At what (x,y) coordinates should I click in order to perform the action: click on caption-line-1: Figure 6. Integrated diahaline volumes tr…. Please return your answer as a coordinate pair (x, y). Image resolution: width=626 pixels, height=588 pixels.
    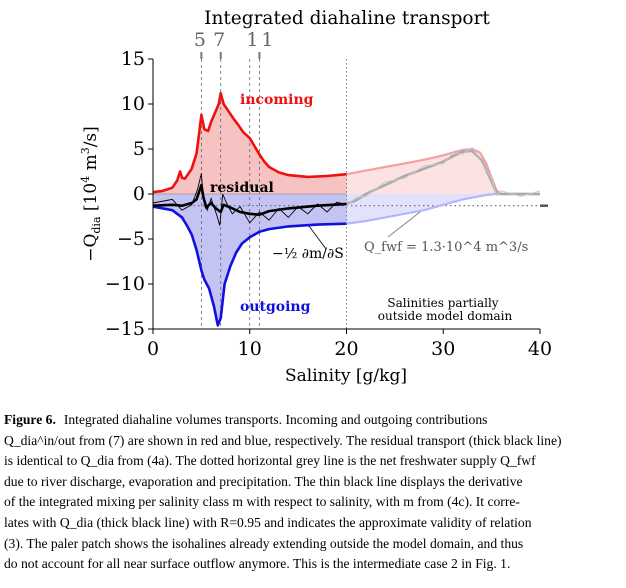
    Looking at the image, I should click on (312, 420).